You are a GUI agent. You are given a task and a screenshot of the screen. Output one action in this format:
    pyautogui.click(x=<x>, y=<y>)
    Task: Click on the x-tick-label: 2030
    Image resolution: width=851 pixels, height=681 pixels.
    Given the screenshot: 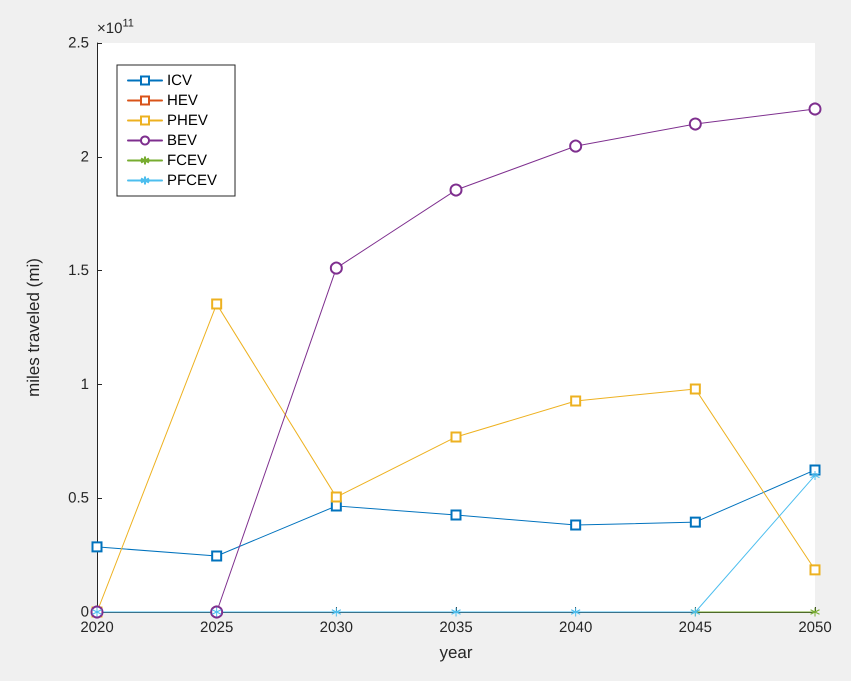 What is the action you would take?
    pyautogui.click(x=337, y=627)
    